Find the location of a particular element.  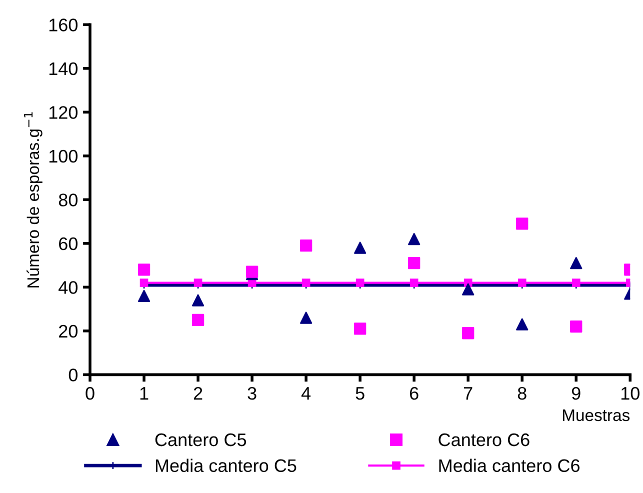

y-tick-label: 0 is located at coordinates (73, 375).